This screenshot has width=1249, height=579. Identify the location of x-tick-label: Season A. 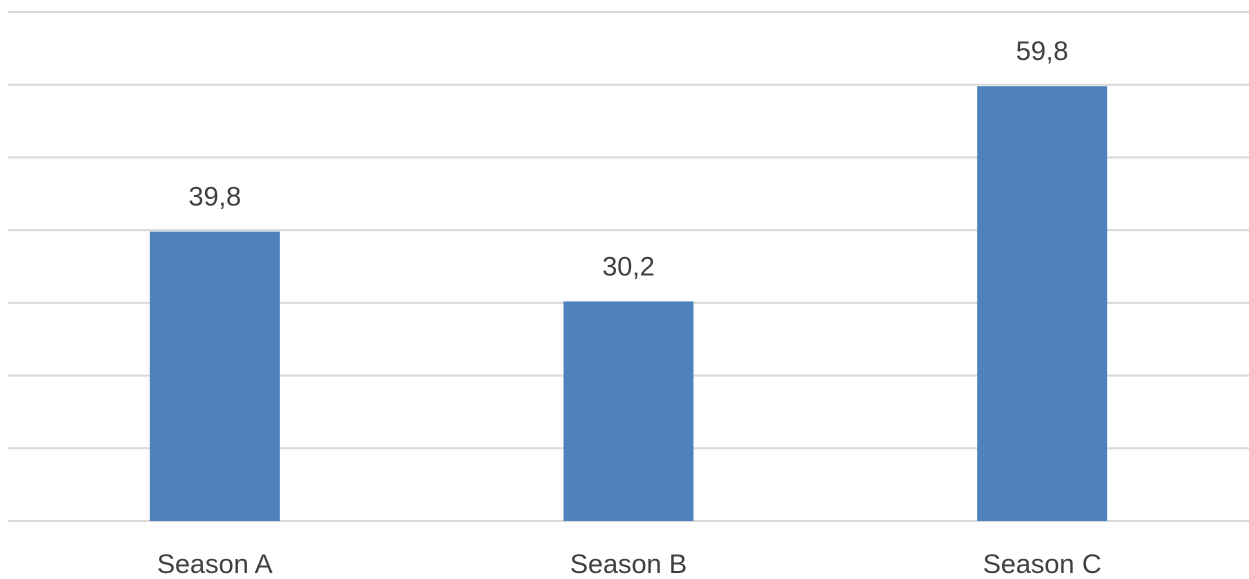
(215, 564).